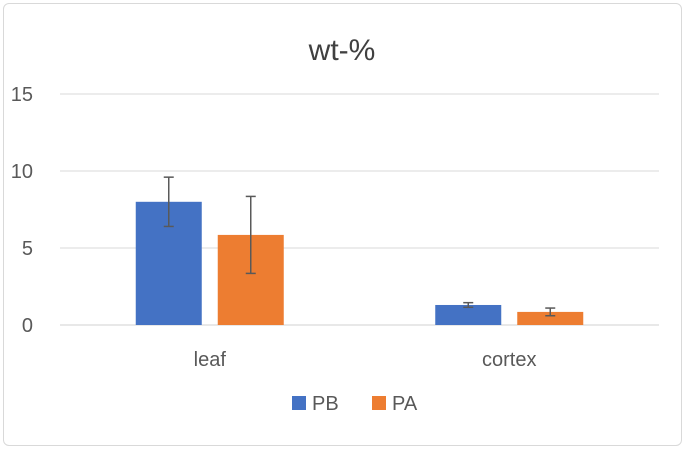 The width and height of the screenshot is (685, 449). What do you see at coordinates (27, 326) in the screenshot?
I see `y-tick-label: 0` at bounding box center [27, 326].